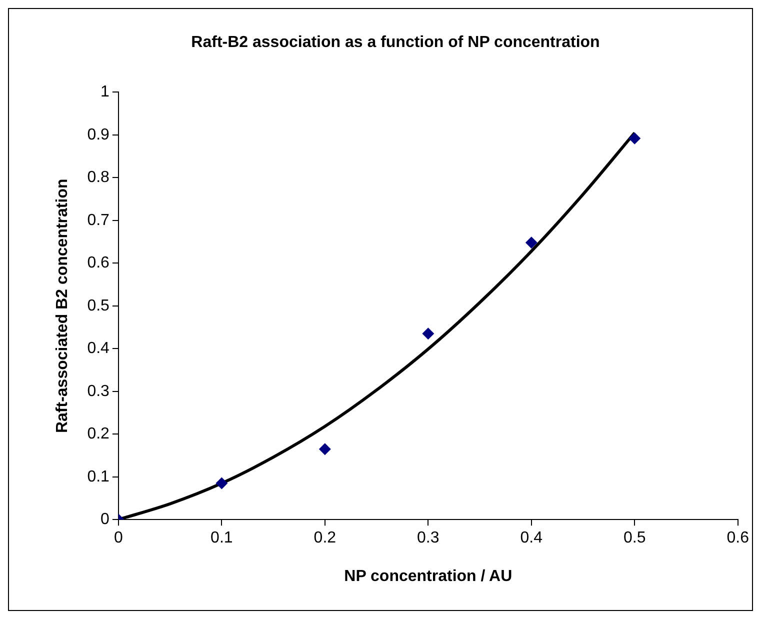  Describe the element at coordinates (98, 305) in the screenshot. I see `y-tick-label: 0.5` at that location.